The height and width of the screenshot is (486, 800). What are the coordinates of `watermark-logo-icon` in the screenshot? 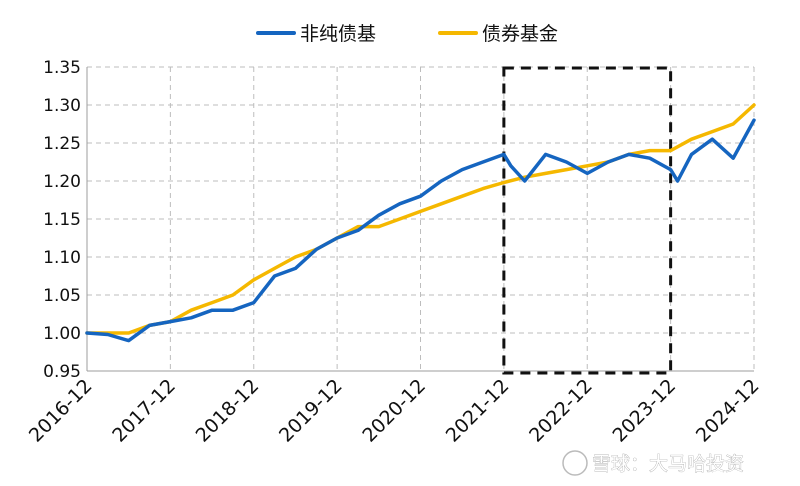 It's located at (575, 463).